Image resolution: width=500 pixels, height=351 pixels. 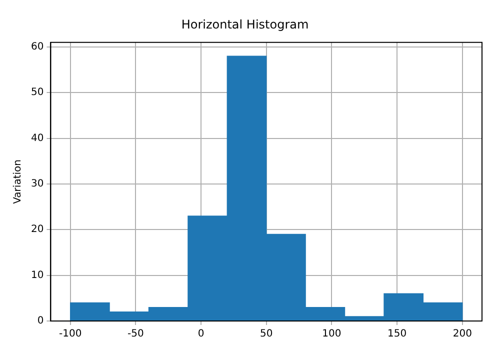 What do you see at coordinates (37, 138) in the screenshot?
I see `y-tick-label: 40` at bounding box center [37, 138].